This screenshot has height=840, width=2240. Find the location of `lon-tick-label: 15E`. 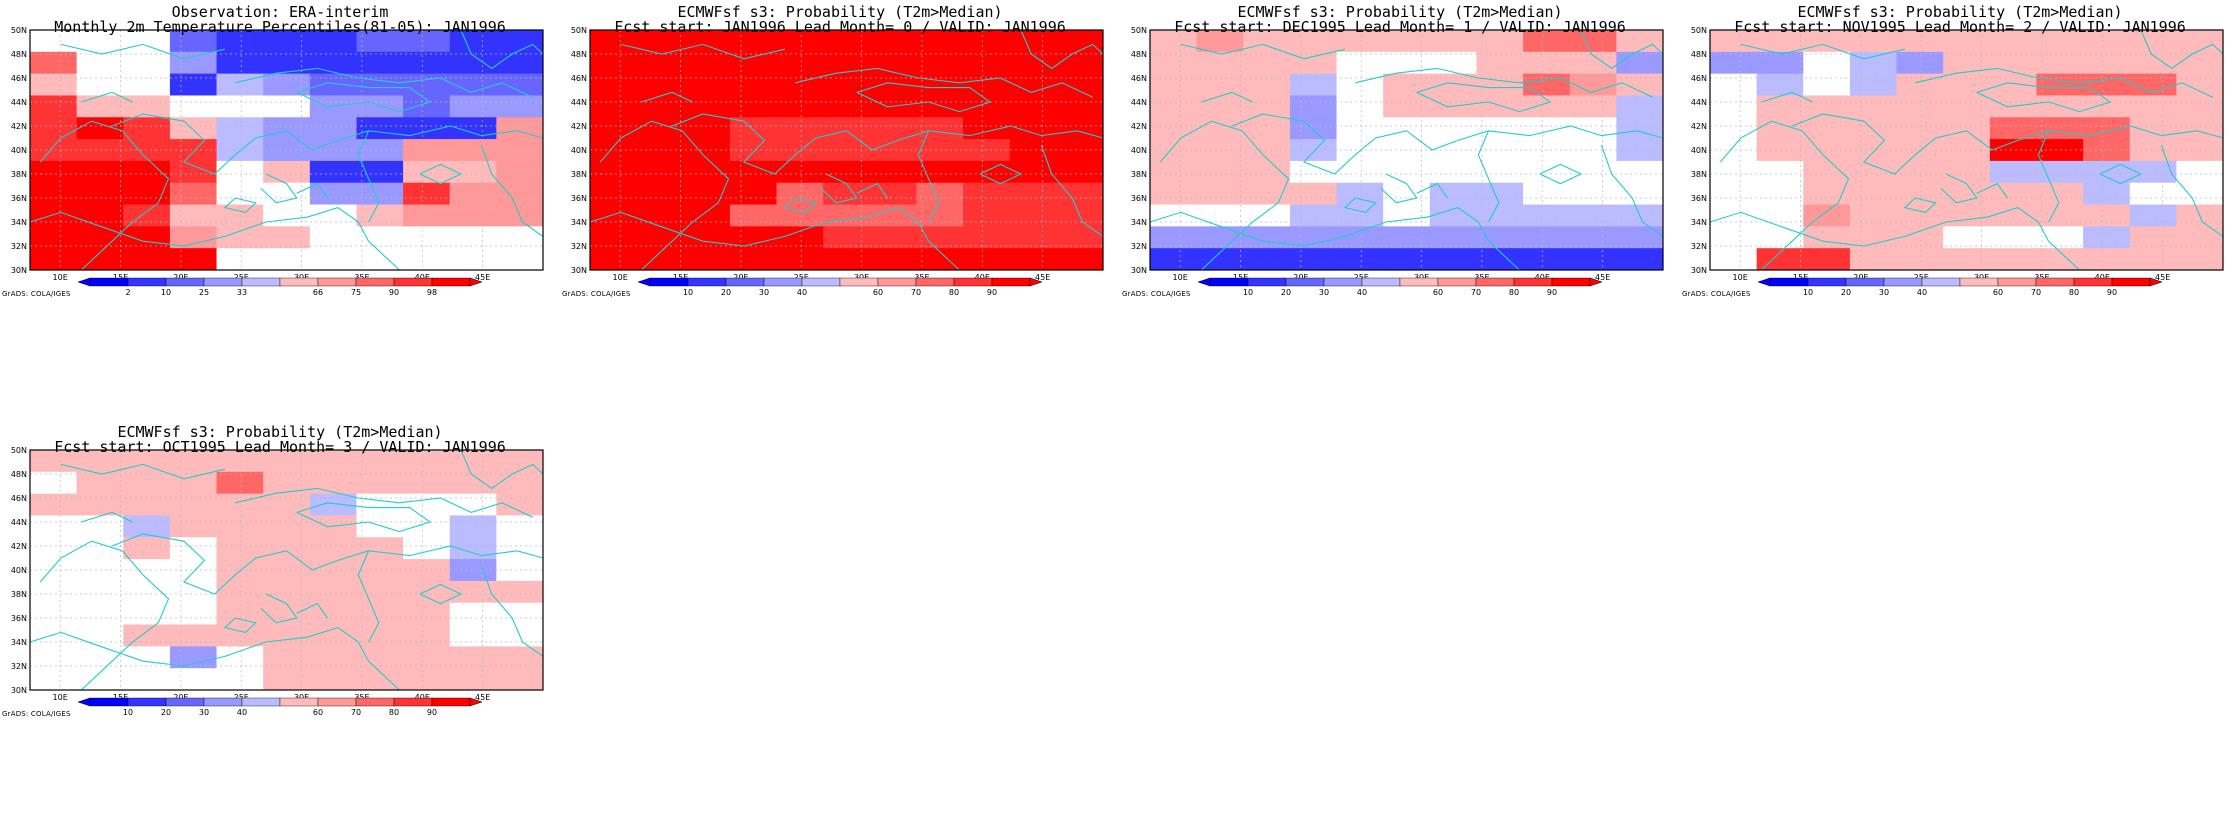

lon-tick-label: 15E is located at coordinates (120, 277).